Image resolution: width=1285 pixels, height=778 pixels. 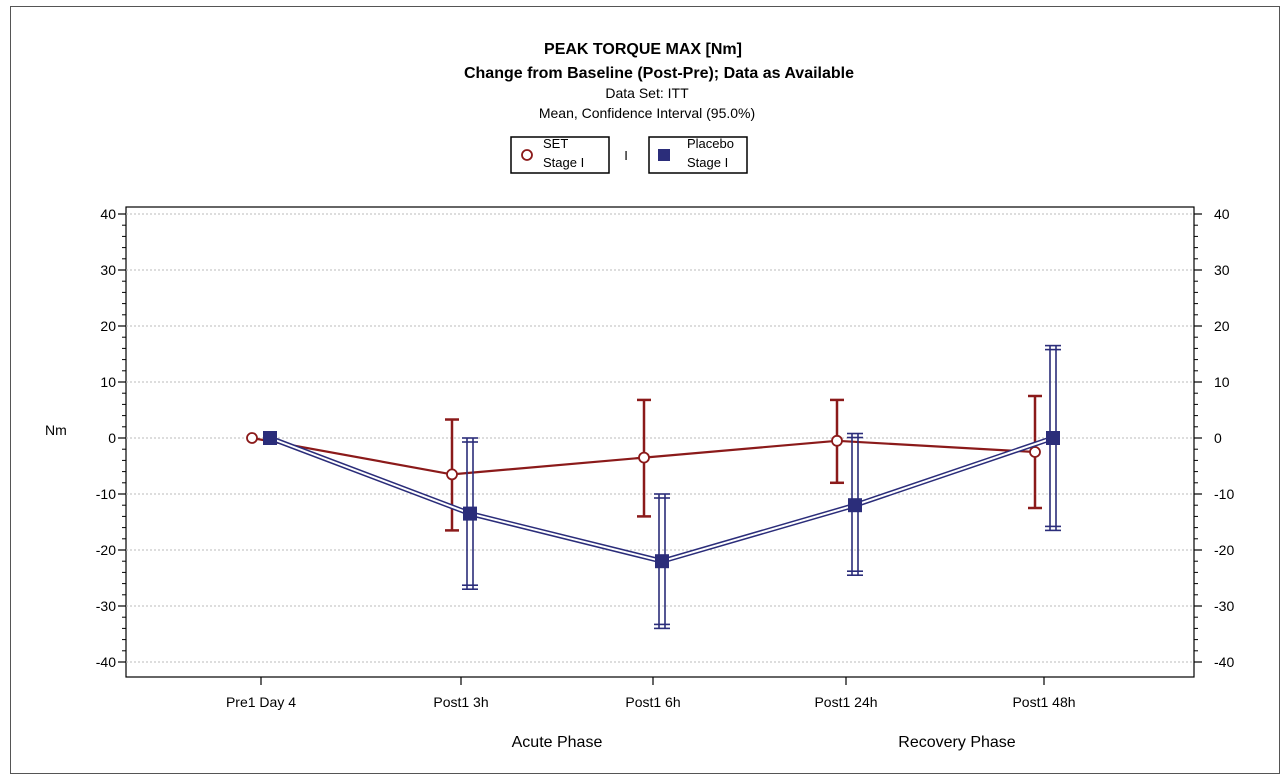 What do you see at coordinates (563, 162) in the screenshot?
I see `legend-label-set-line2: Stage I` at bounding box center [563, 162].